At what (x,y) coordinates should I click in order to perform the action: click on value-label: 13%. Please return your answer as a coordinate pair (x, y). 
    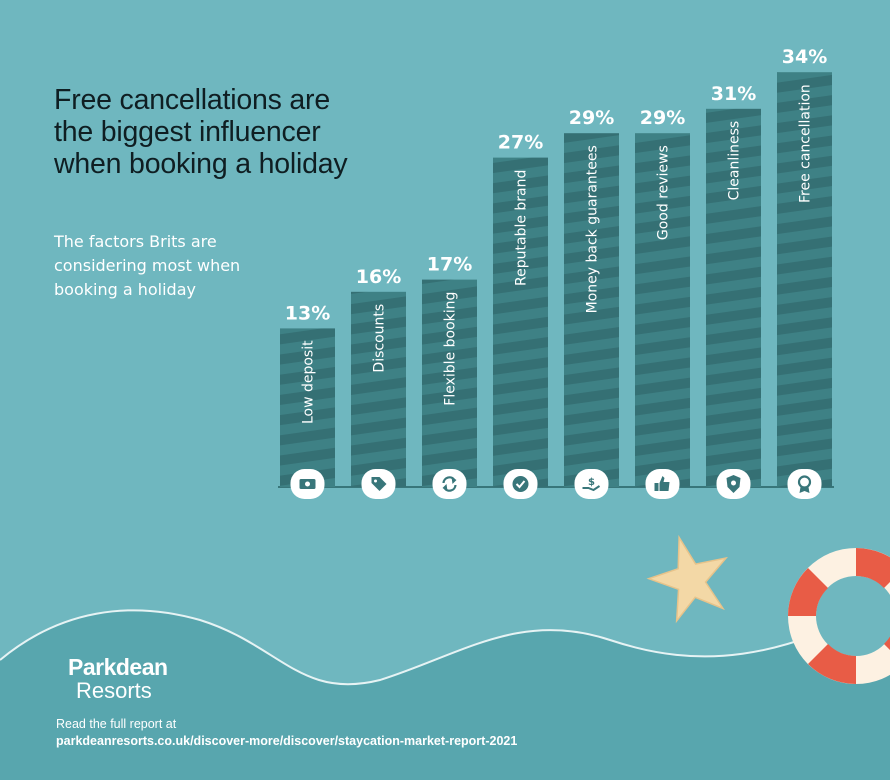
    Looking at the image, I should click on (307, 313).